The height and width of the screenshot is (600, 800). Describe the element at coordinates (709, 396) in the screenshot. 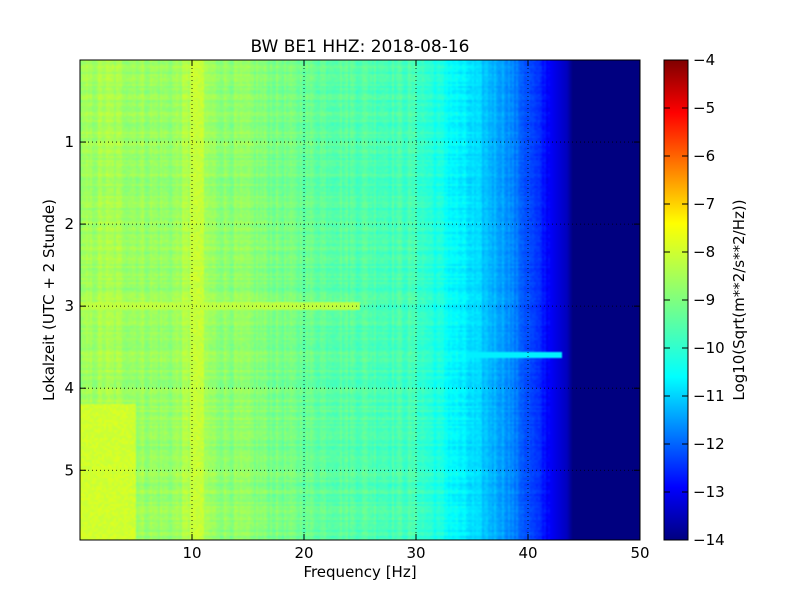

I see `colorbar-tick-label: −11` at that location.